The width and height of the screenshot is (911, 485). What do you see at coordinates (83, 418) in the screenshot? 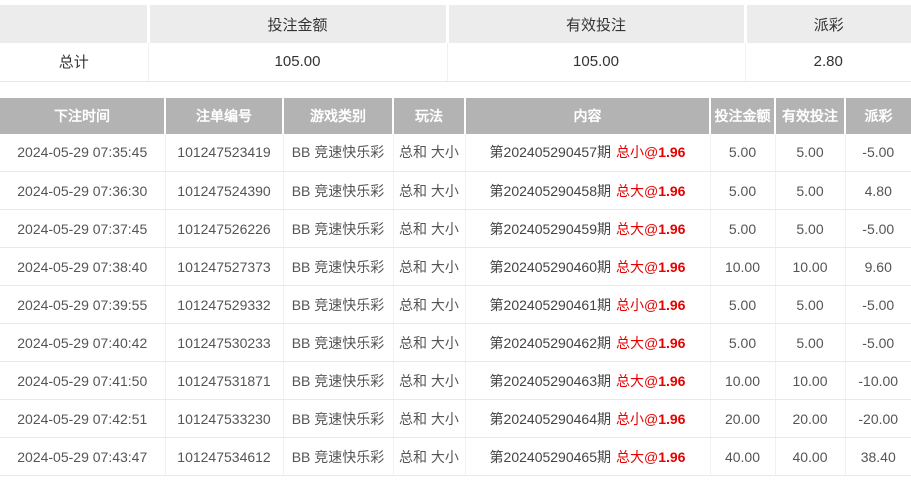
I see `bet-time-cell: 2024-05-29 07:42:51` at bounding box center [83, 418].